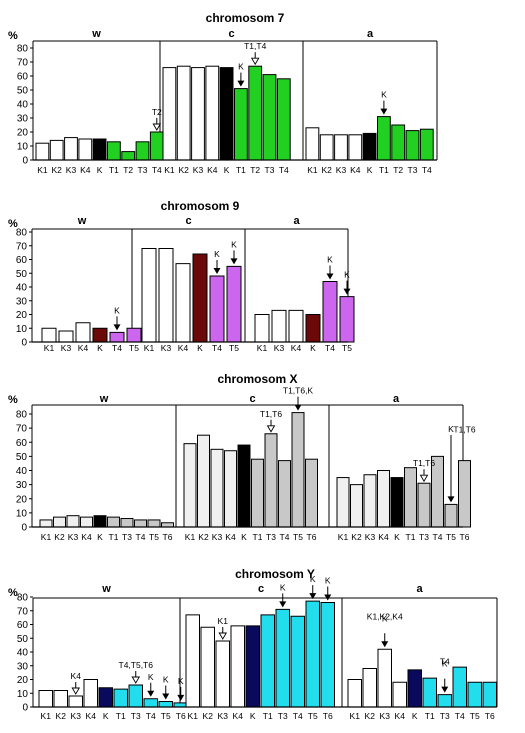 The image size is (525, 733). Describe the element at coordinates (223, 636) in the screenshot. I see `annotation-6-arrow-head` at that location.